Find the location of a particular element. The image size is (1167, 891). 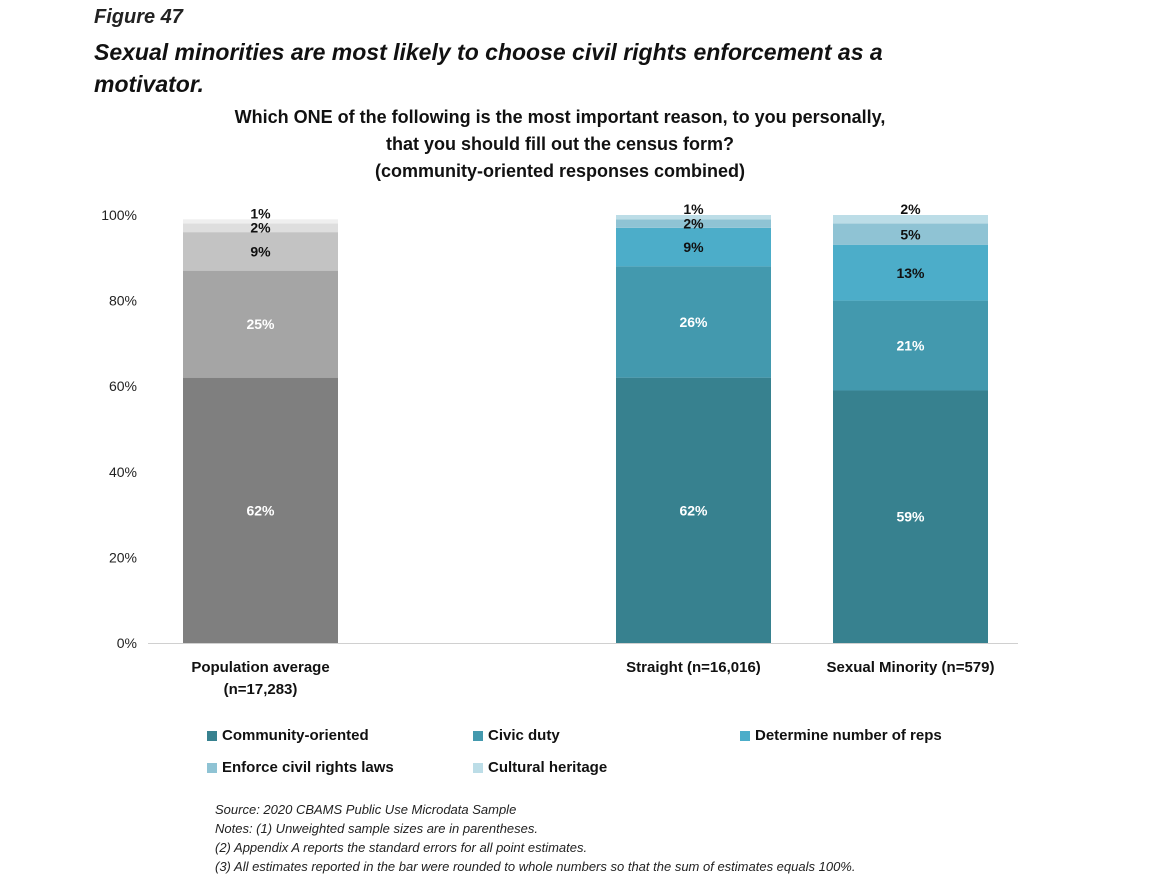

y-tick-label: 60% is located at coordinates (123, 386).